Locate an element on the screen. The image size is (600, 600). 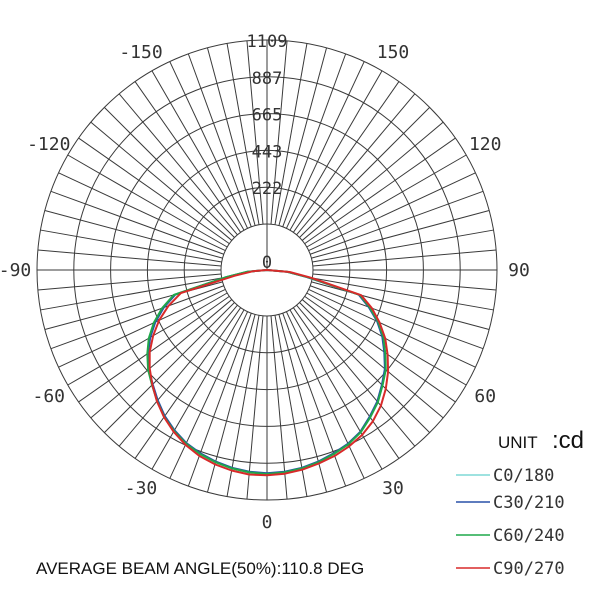
intensity-curves is located at coordinates (268, 373).